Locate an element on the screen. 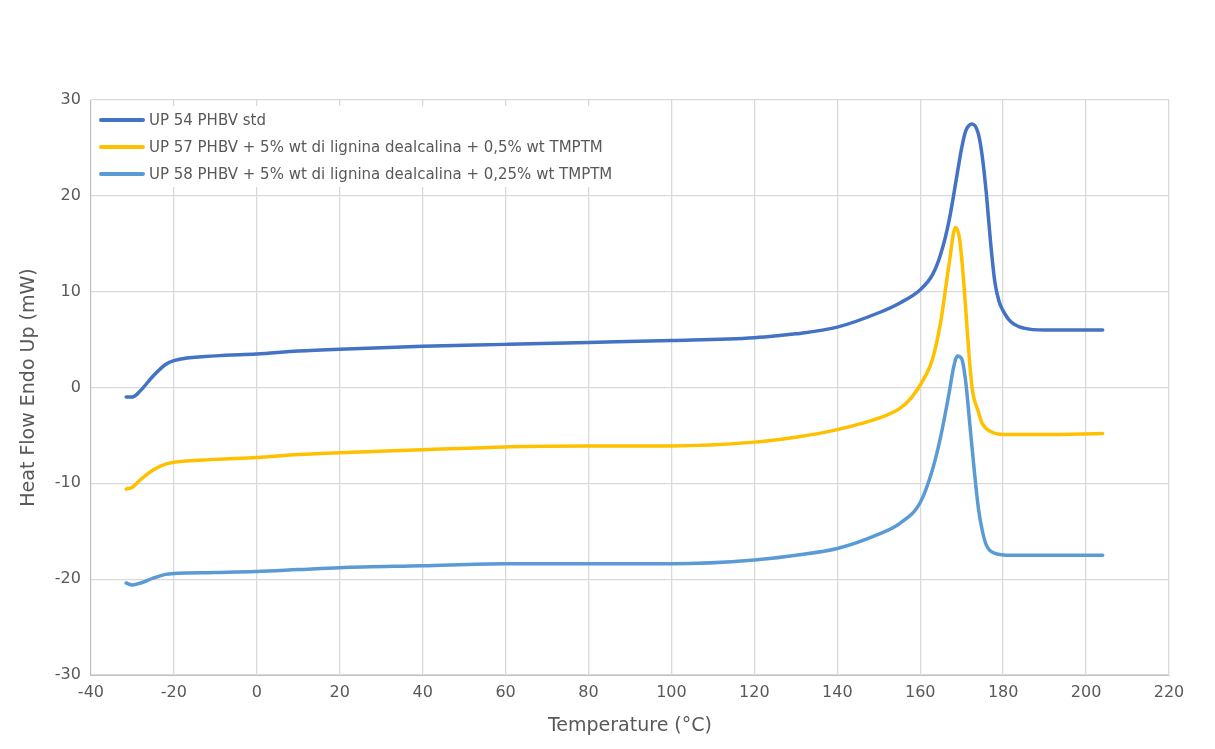 Image resolution: width=1215 pixels, height=749 pixels. x-tick-label: 160 is located at coordinates (920, 691).